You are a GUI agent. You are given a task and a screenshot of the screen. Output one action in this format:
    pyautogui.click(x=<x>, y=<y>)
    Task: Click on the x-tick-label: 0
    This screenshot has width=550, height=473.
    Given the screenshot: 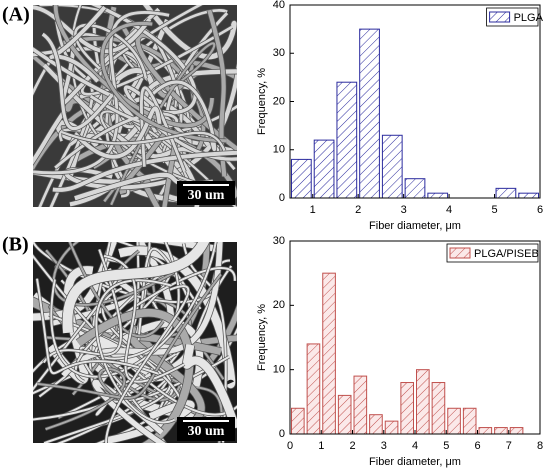 What is the action you would take?
    pyautogui.click(x=290, y=446)
    